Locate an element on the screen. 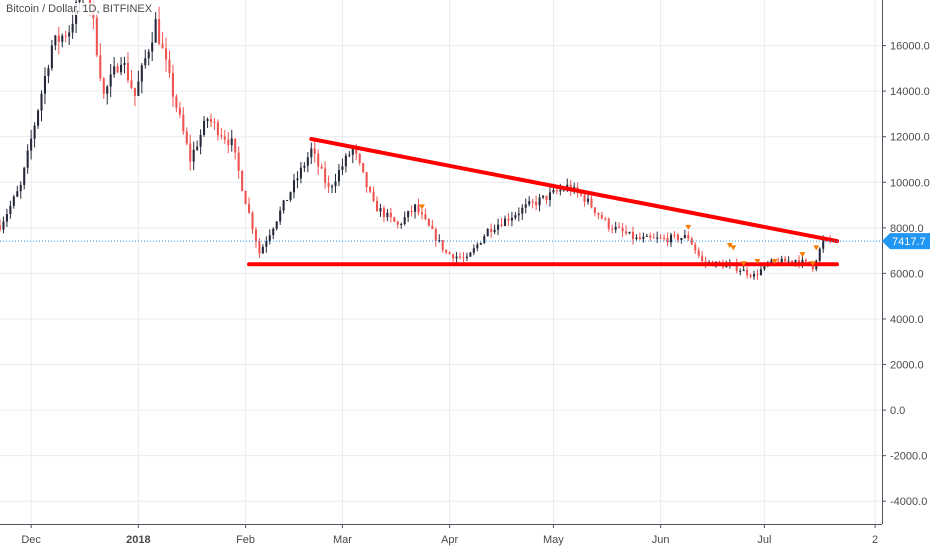 This screenshot has width=932, height=550. price-axis is located at coordinates (907, 275).